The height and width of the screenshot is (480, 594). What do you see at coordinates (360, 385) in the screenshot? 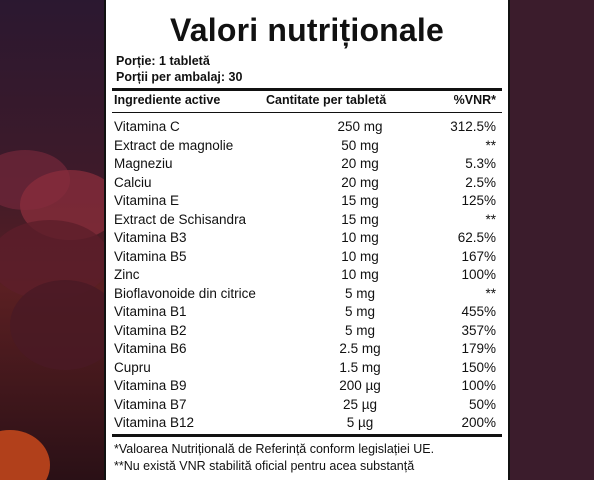
I see `nutrient-amount: 200 µg` at bounding box center [360, 385].